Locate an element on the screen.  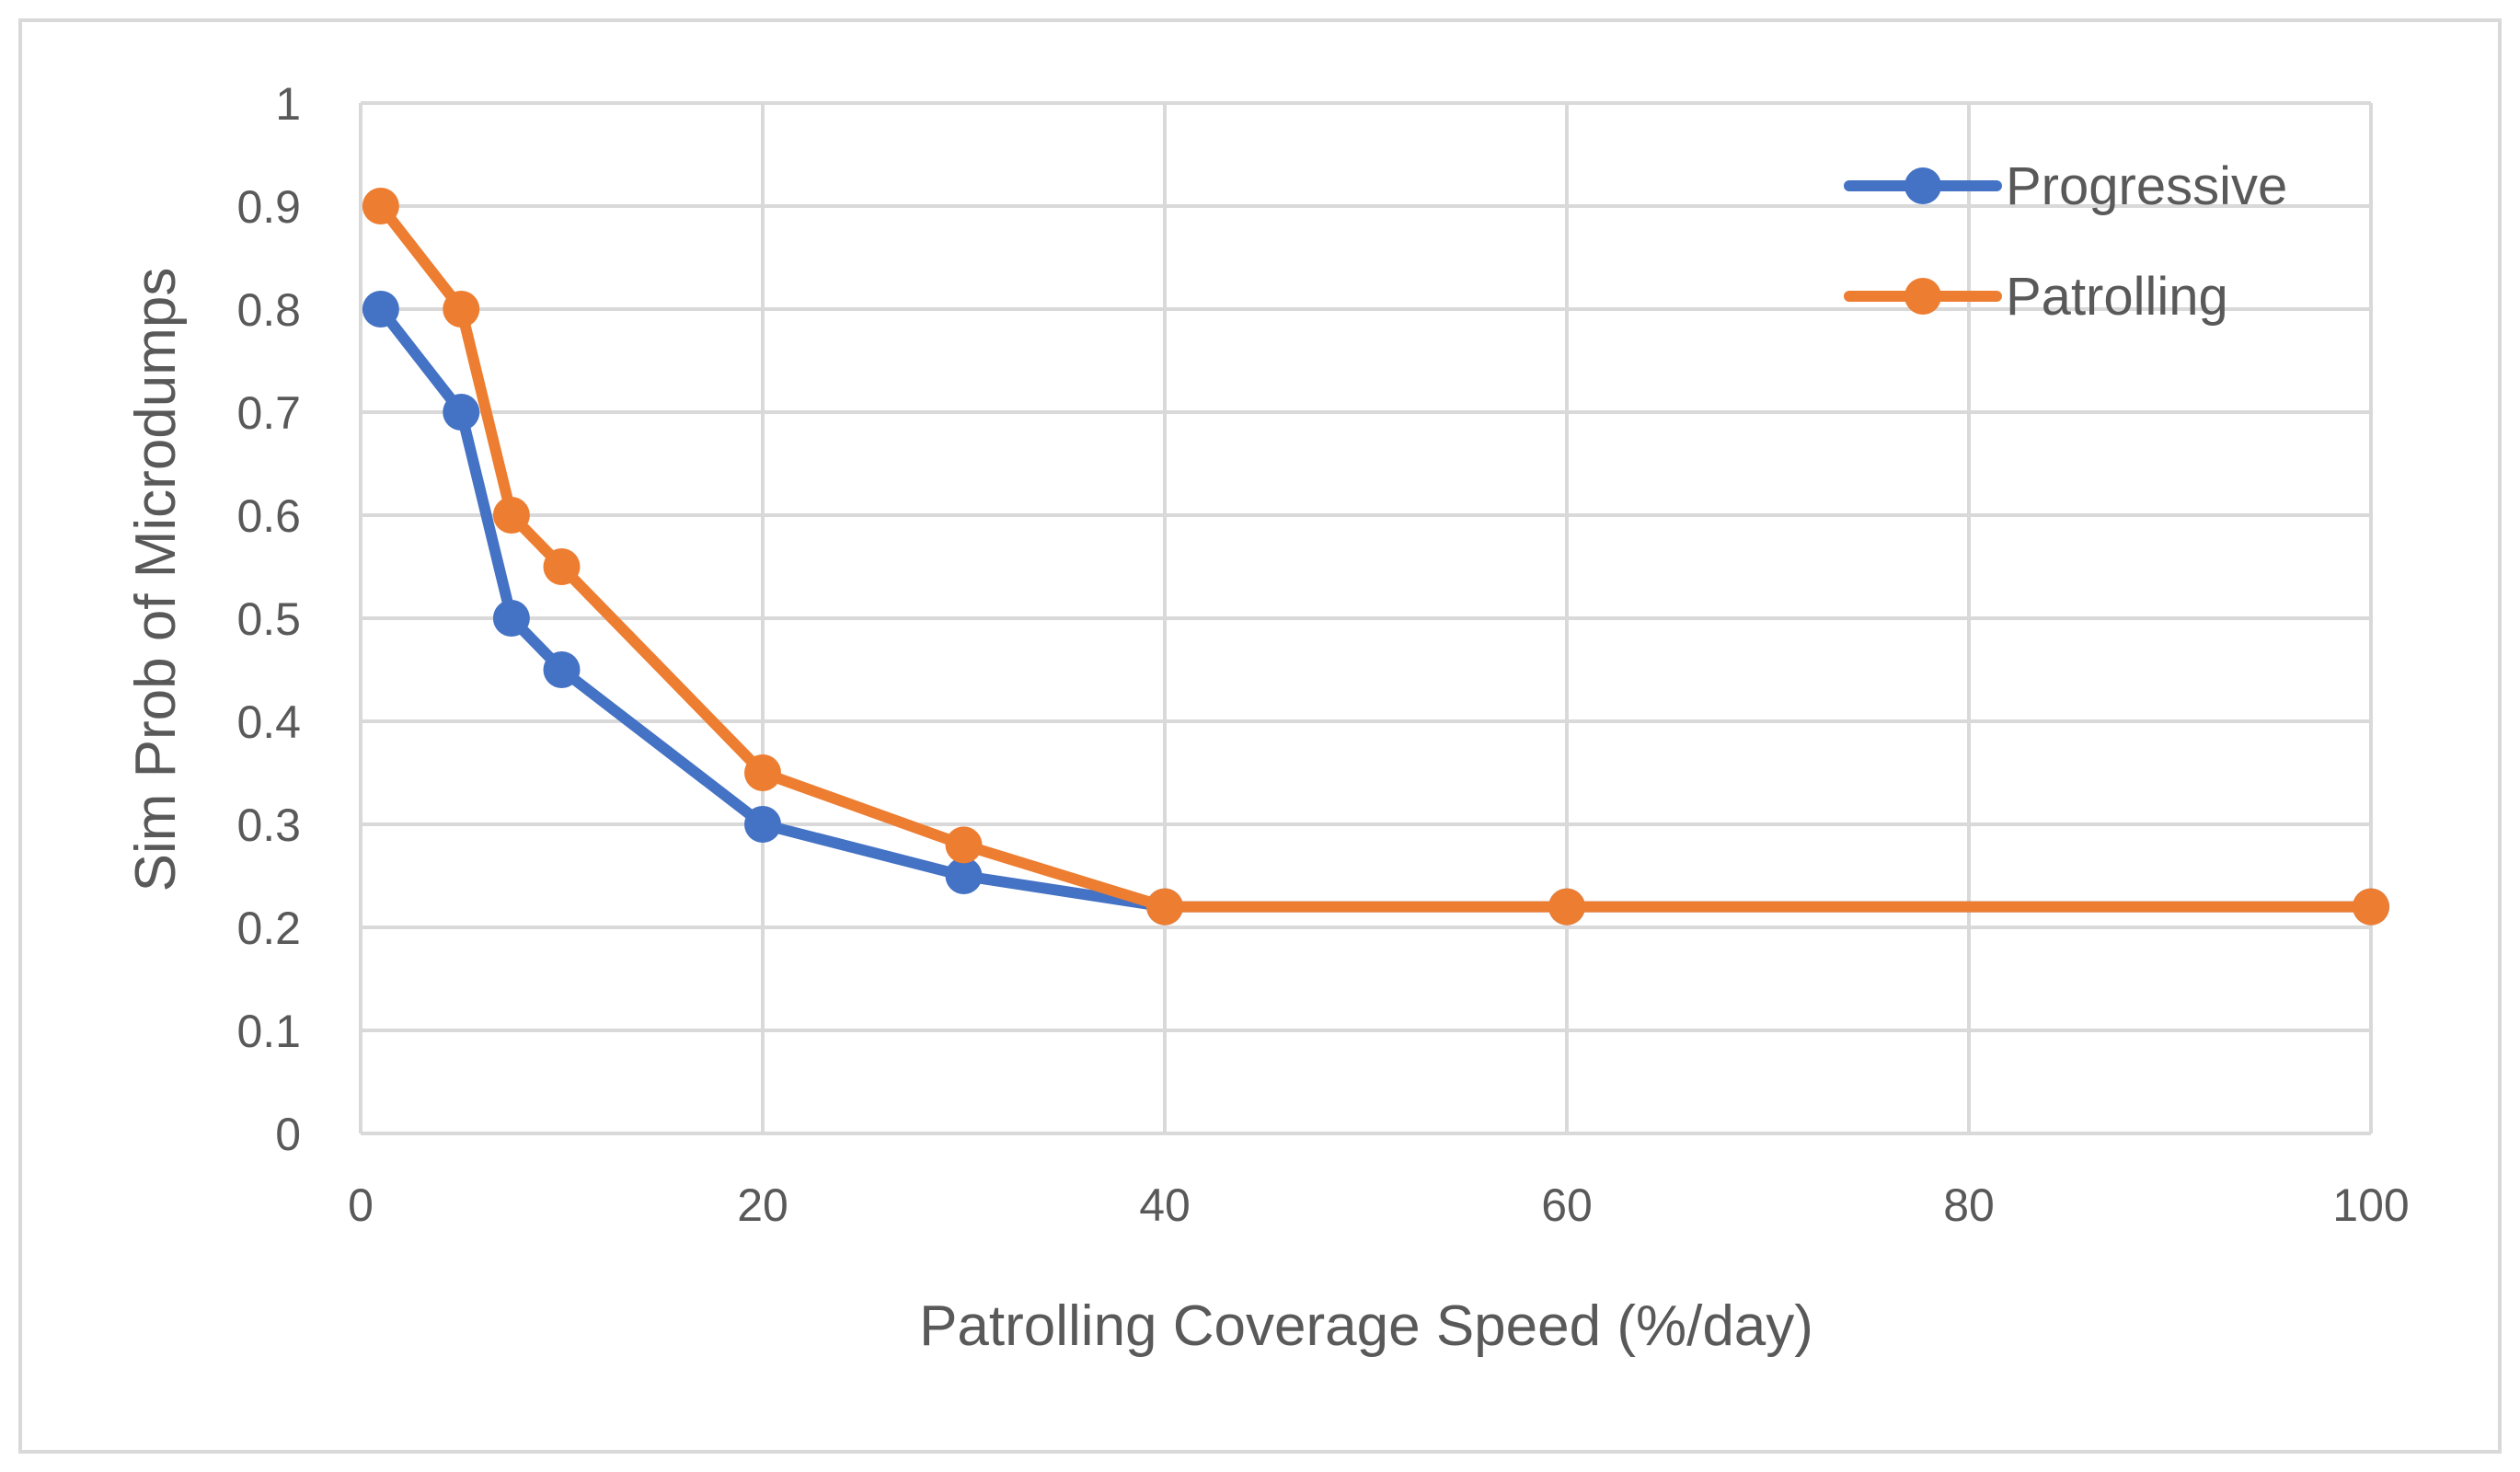
x-axis-title: Patrolling Coverage Speed (%/day) is located at coordinates (1366, 1326).